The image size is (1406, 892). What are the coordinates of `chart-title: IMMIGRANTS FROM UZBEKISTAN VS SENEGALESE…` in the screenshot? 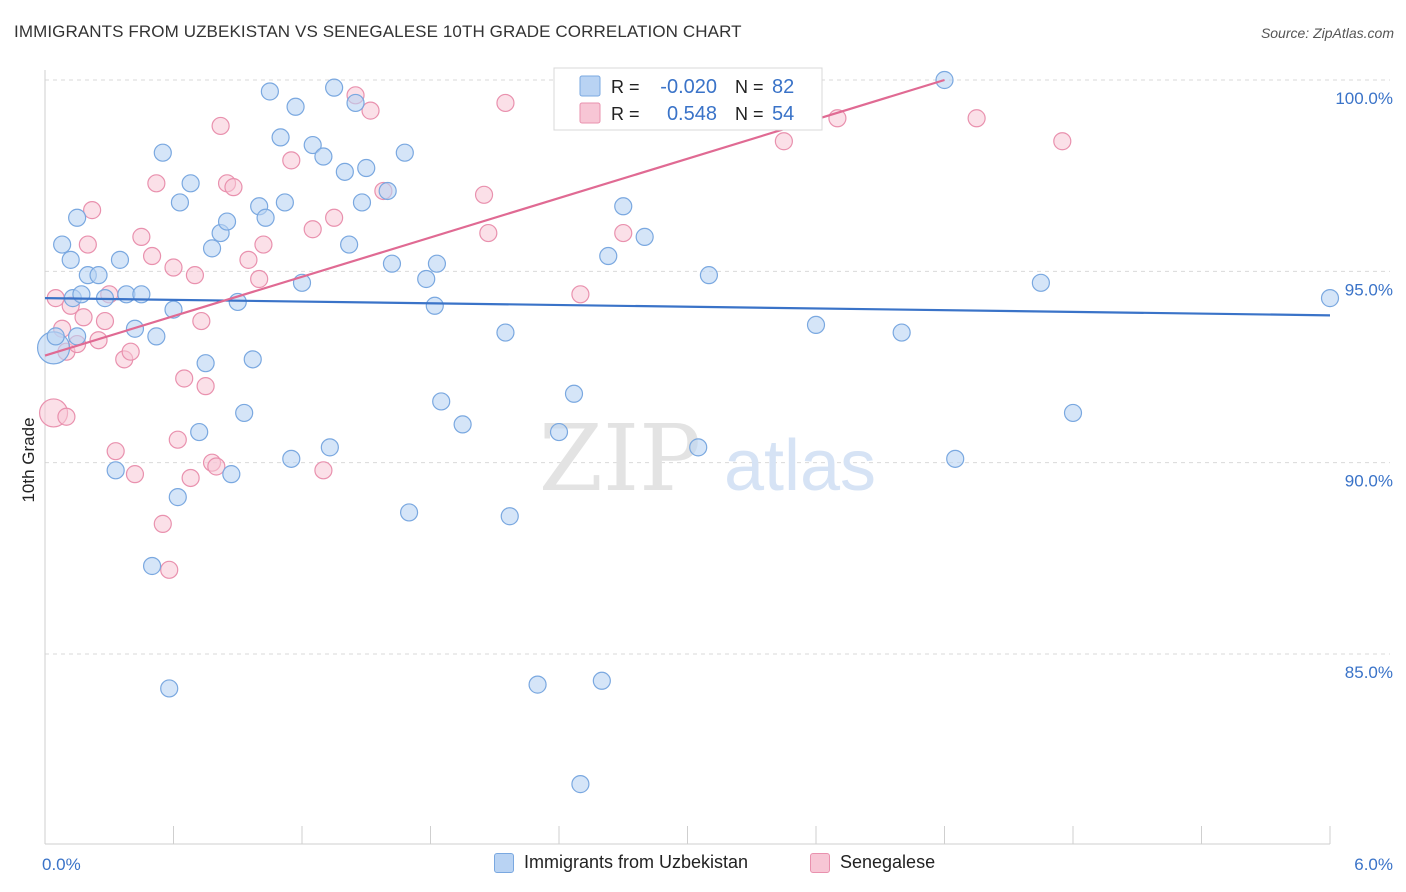 It's located at (378, 31).